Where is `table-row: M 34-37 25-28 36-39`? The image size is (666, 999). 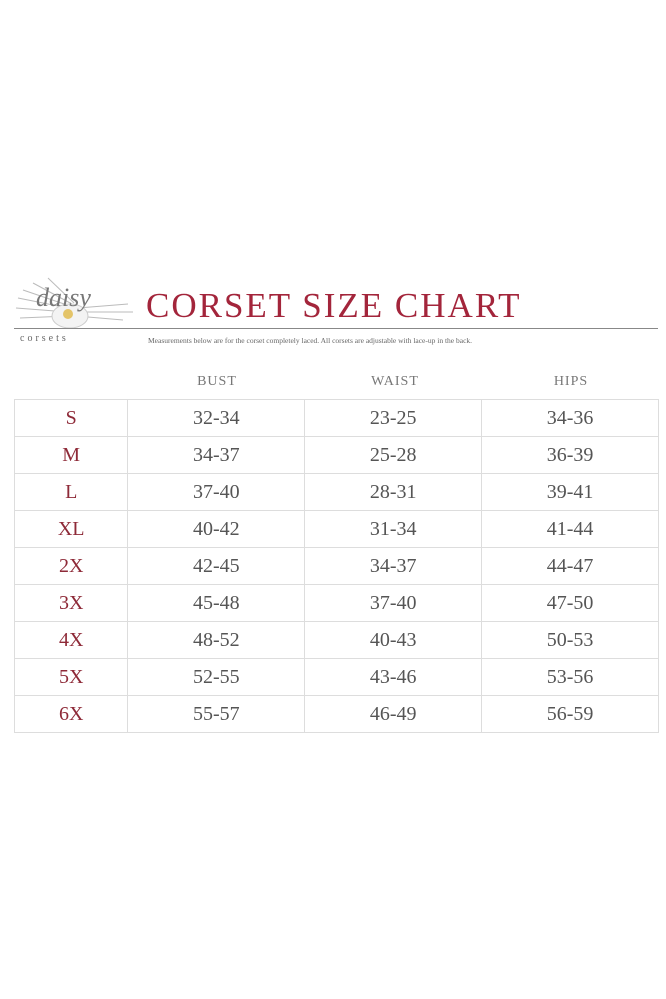 table-row: M 34-37 25-28 36-39 is located at coordinates (336, 455).